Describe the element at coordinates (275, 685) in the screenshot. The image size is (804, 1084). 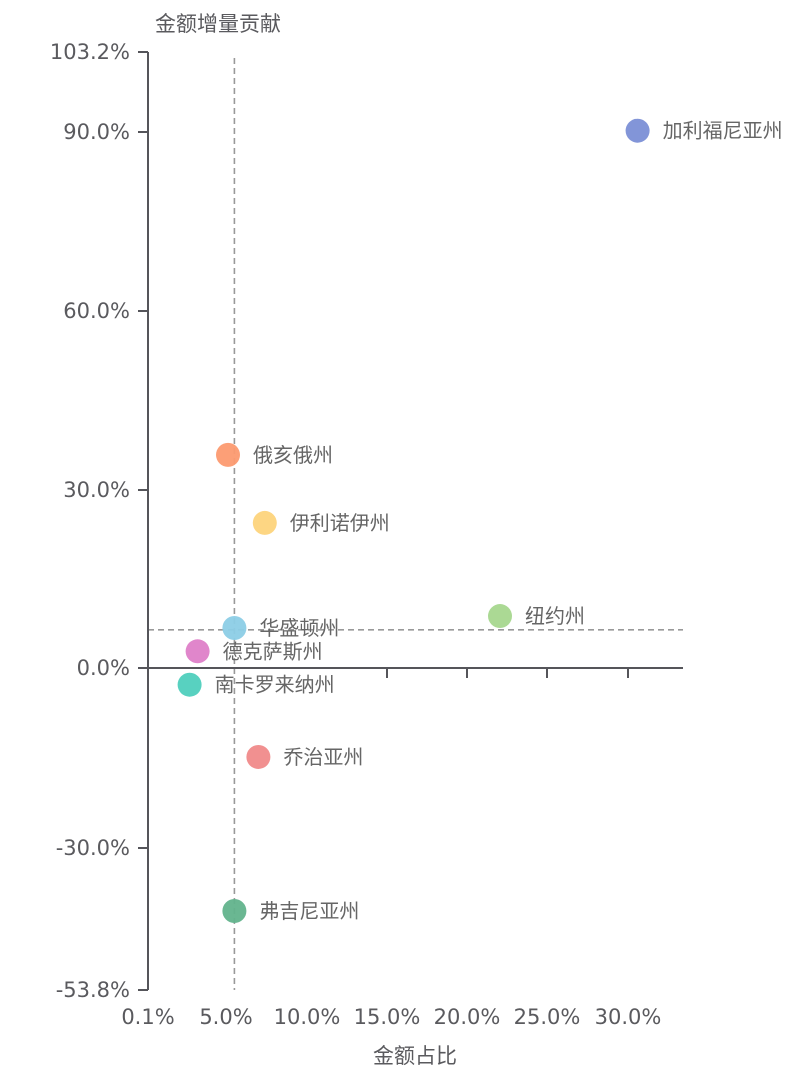
I see `point-label: 南卡罗来纳州` at that location.